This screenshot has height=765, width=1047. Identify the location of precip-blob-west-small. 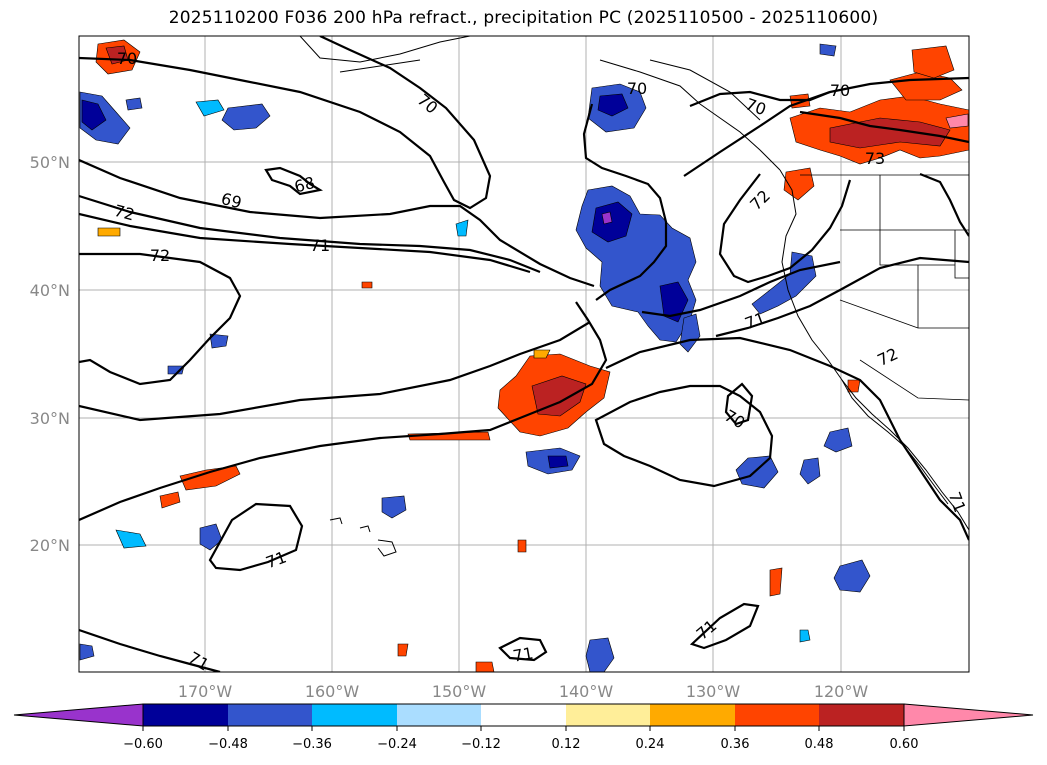
(131, 539).